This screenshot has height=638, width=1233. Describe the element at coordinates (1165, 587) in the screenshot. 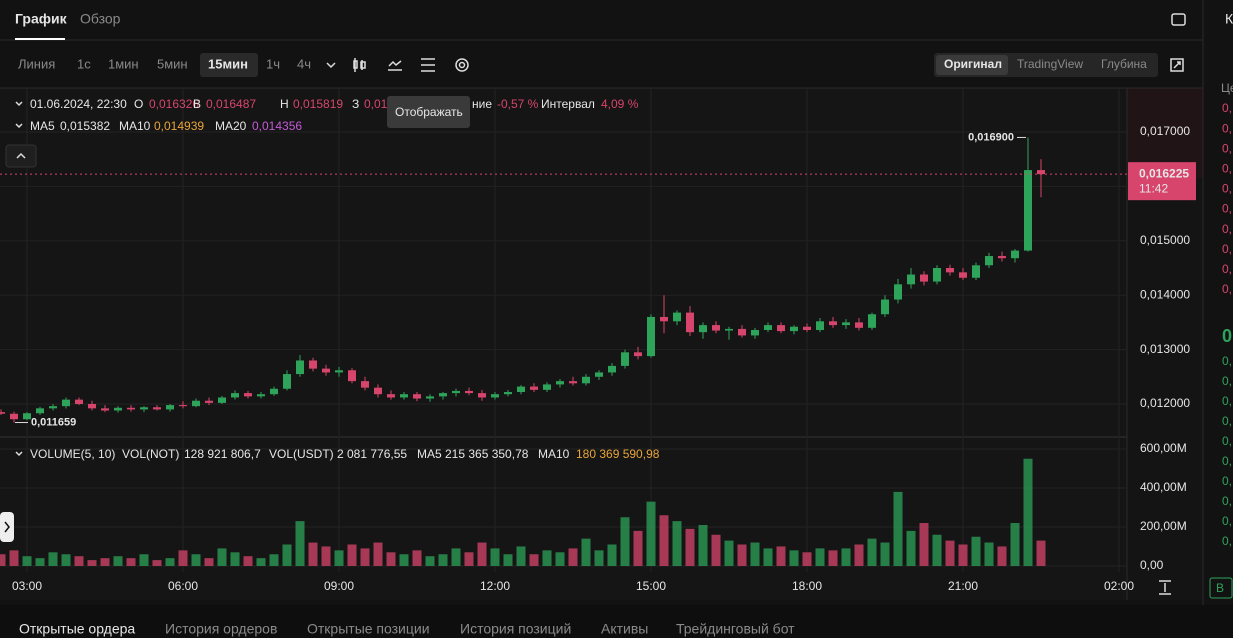

I see `scale-icon` at that location.